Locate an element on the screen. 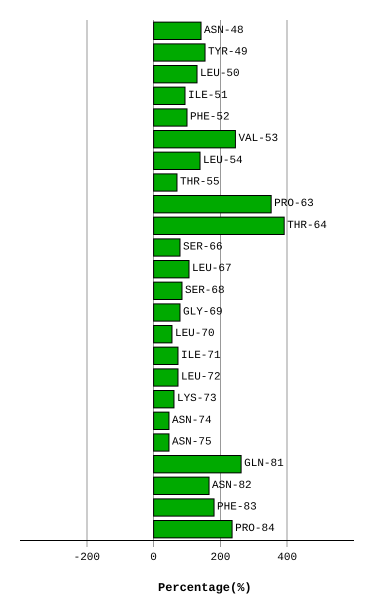 The height and width of the screenshot is (600, 374). y-tick-label: LEU-54 is located at coordinates (223, 160).